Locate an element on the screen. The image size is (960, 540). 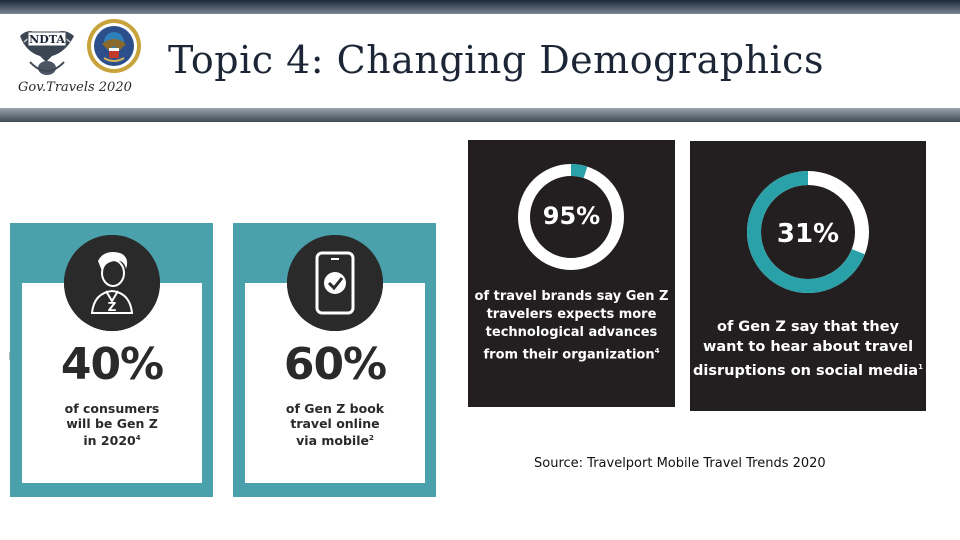
stat-line: travelers expects more is located at coordinates (571, 314).